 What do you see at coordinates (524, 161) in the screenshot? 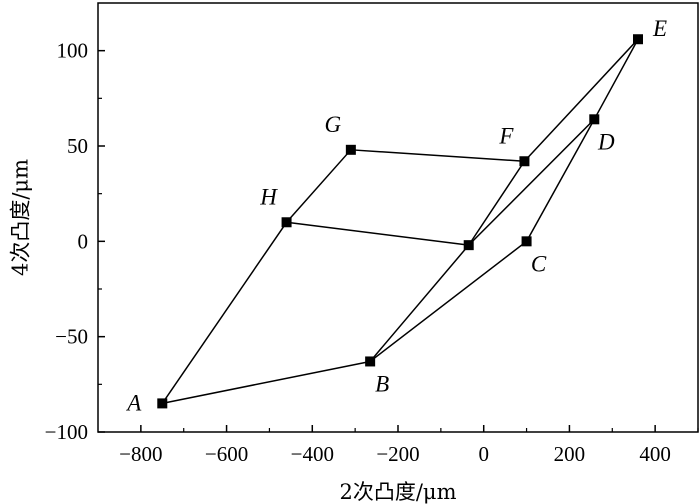
I see `point-marker-F` at bounding box center [524, 161].